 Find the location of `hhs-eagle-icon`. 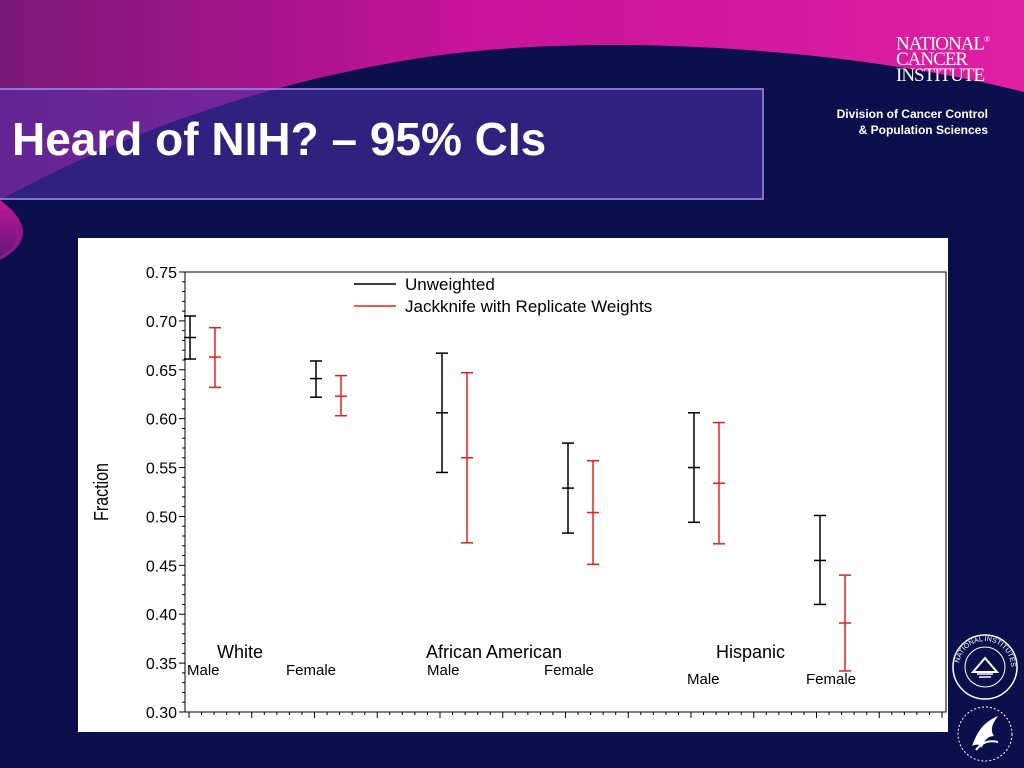

hhs-eagle-icon is located at coordinates (985, 734).